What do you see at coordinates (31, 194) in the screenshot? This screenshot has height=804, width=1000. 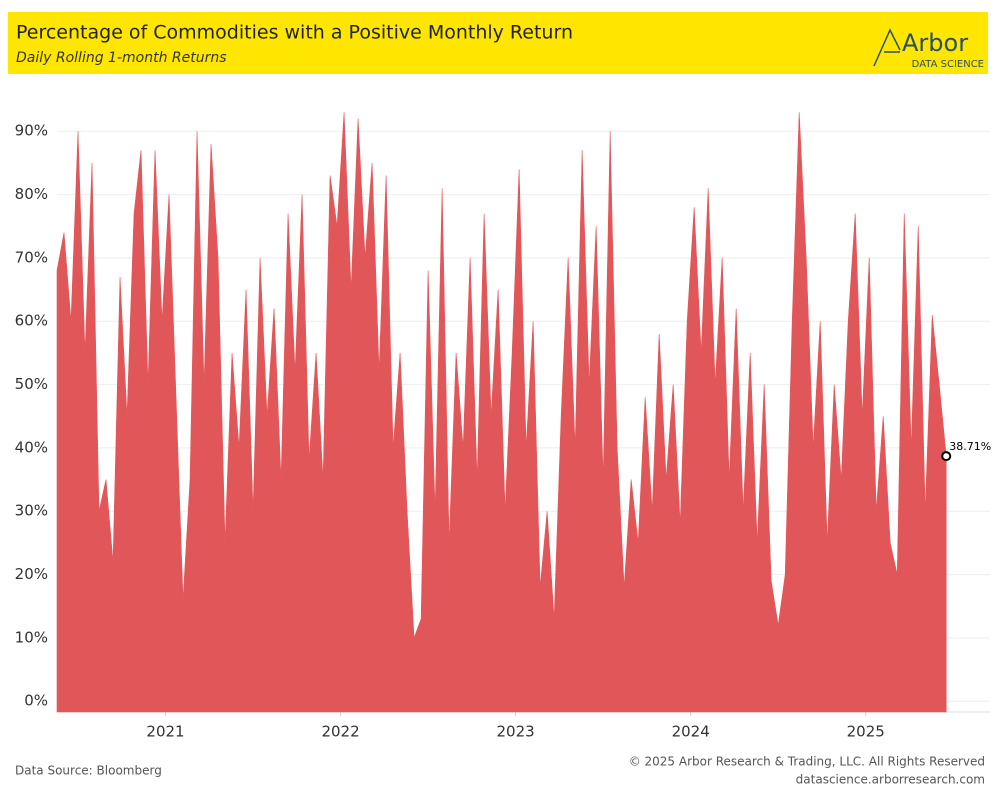 I see `y-tick-label: 80%` at bounding box center [31, 194].